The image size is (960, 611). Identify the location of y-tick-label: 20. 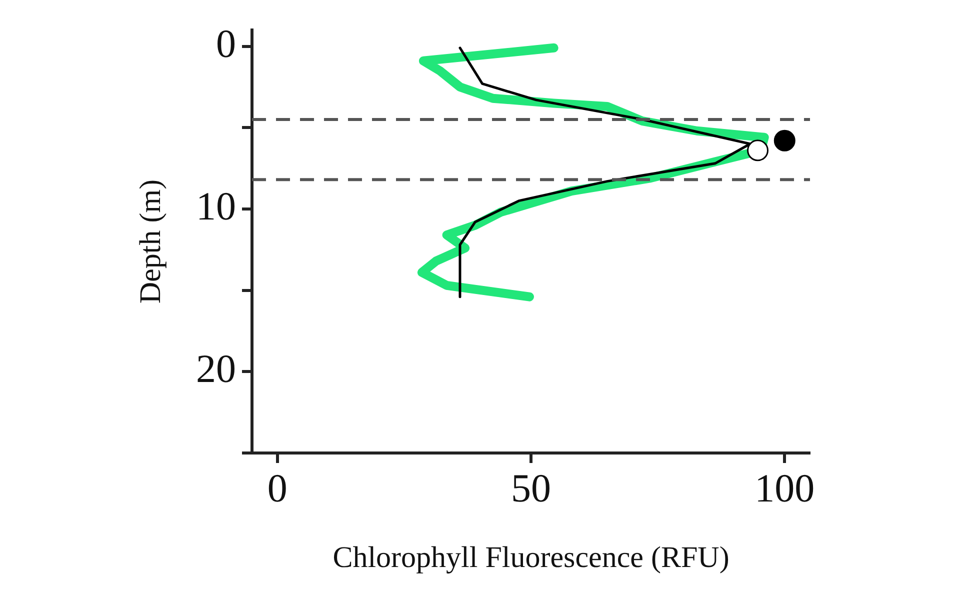
(216, 369).